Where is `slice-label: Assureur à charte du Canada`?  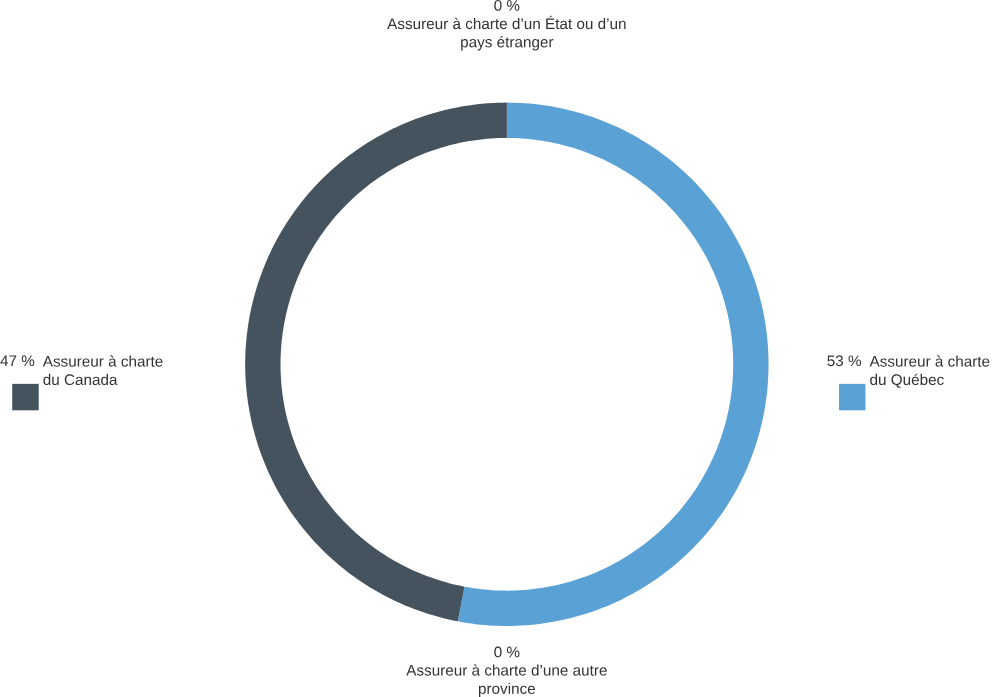 slice-label: Assureur à charte du Canada is located at coordinates (102, 370).